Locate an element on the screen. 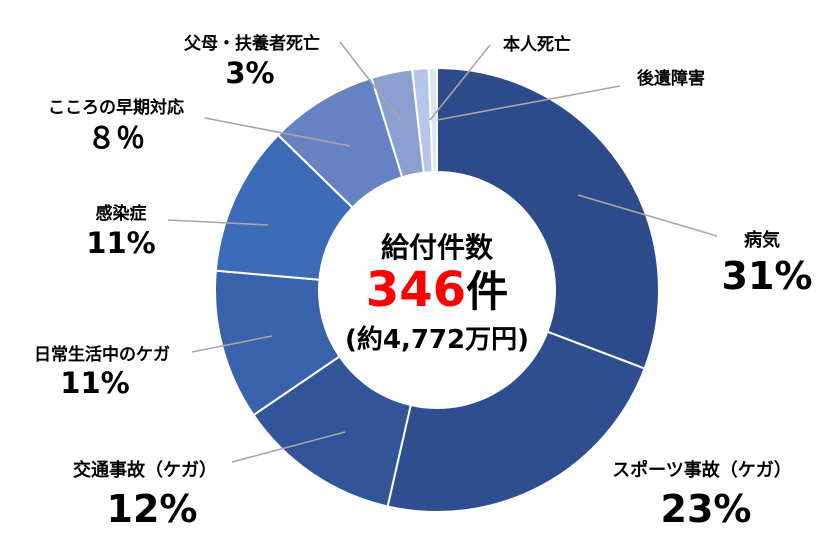  slice-label-parent-guardian-death: 父母・扶養者死亡 is located at coordinates (251, 43).